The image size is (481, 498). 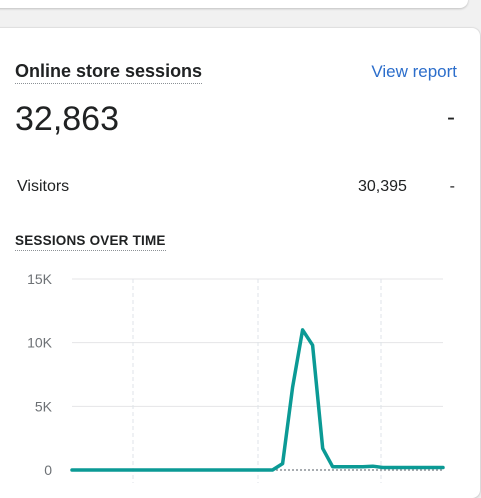 I want to click on y-tick-label: 5K, so click(x=44, y=406).